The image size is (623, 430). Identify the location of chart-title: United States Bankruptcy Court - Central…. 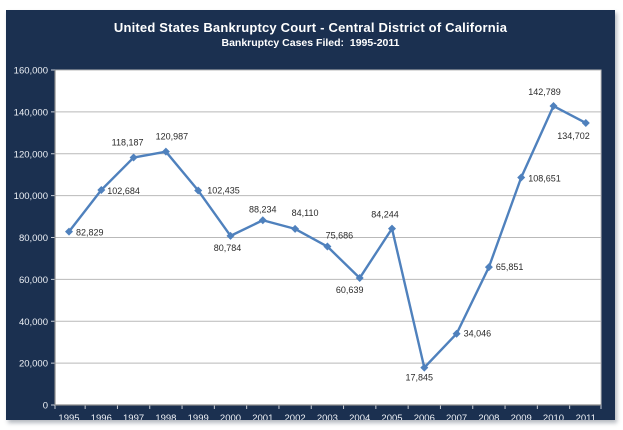
(310, 27).